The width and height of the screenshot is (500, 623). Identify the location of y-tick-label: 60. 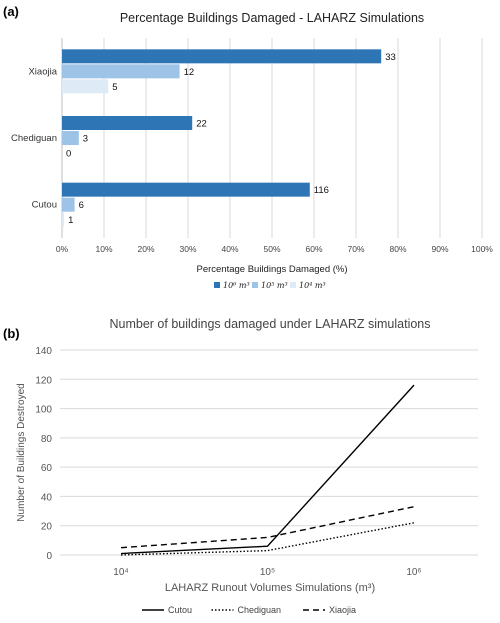
(47, 468).